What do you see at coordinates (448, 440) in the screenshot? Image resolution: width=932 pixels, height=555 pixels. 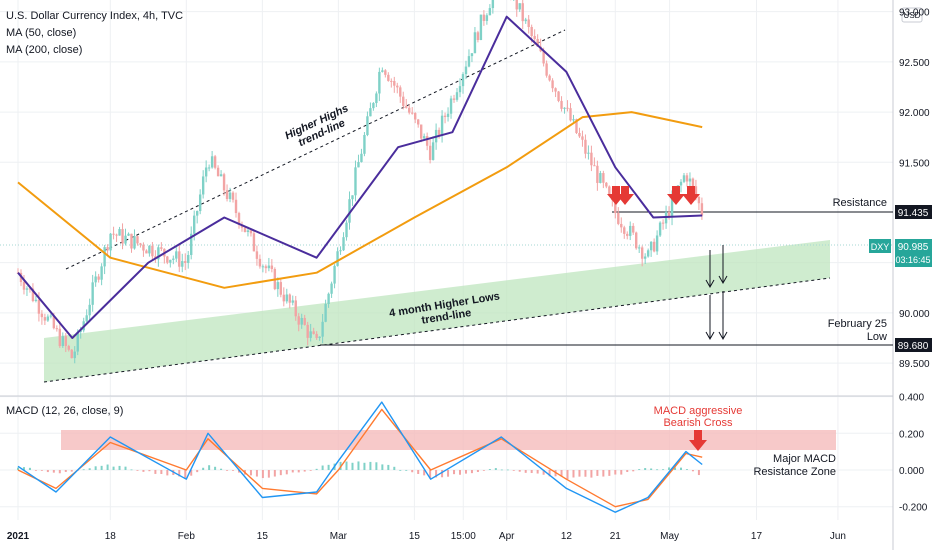 I see `macd-resistance-zone` at bounding box center [448, 440].